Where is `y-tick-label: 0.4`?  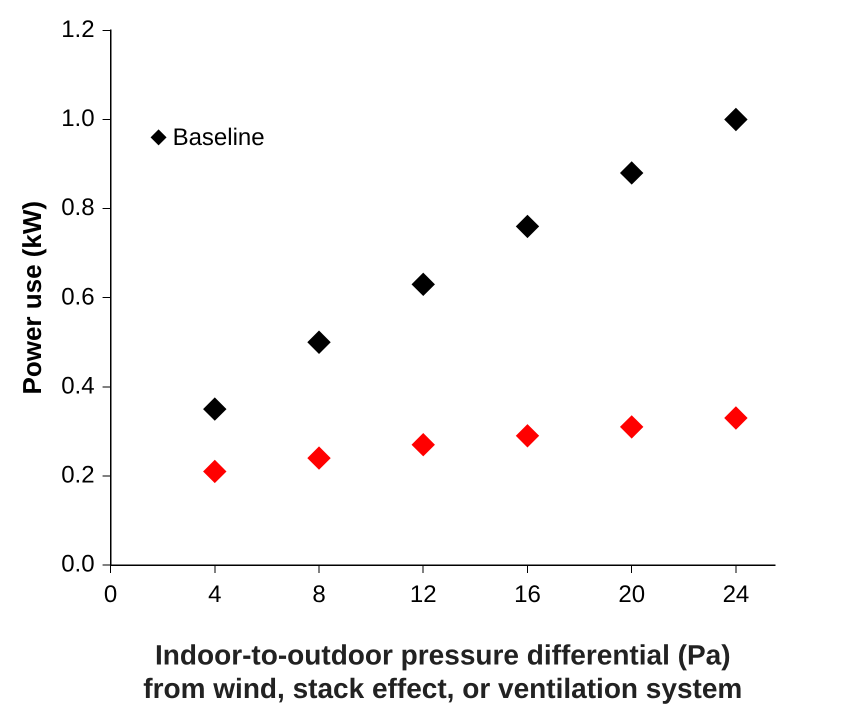 y-tick-label: 0.4 is located at coordinates (78, 386).